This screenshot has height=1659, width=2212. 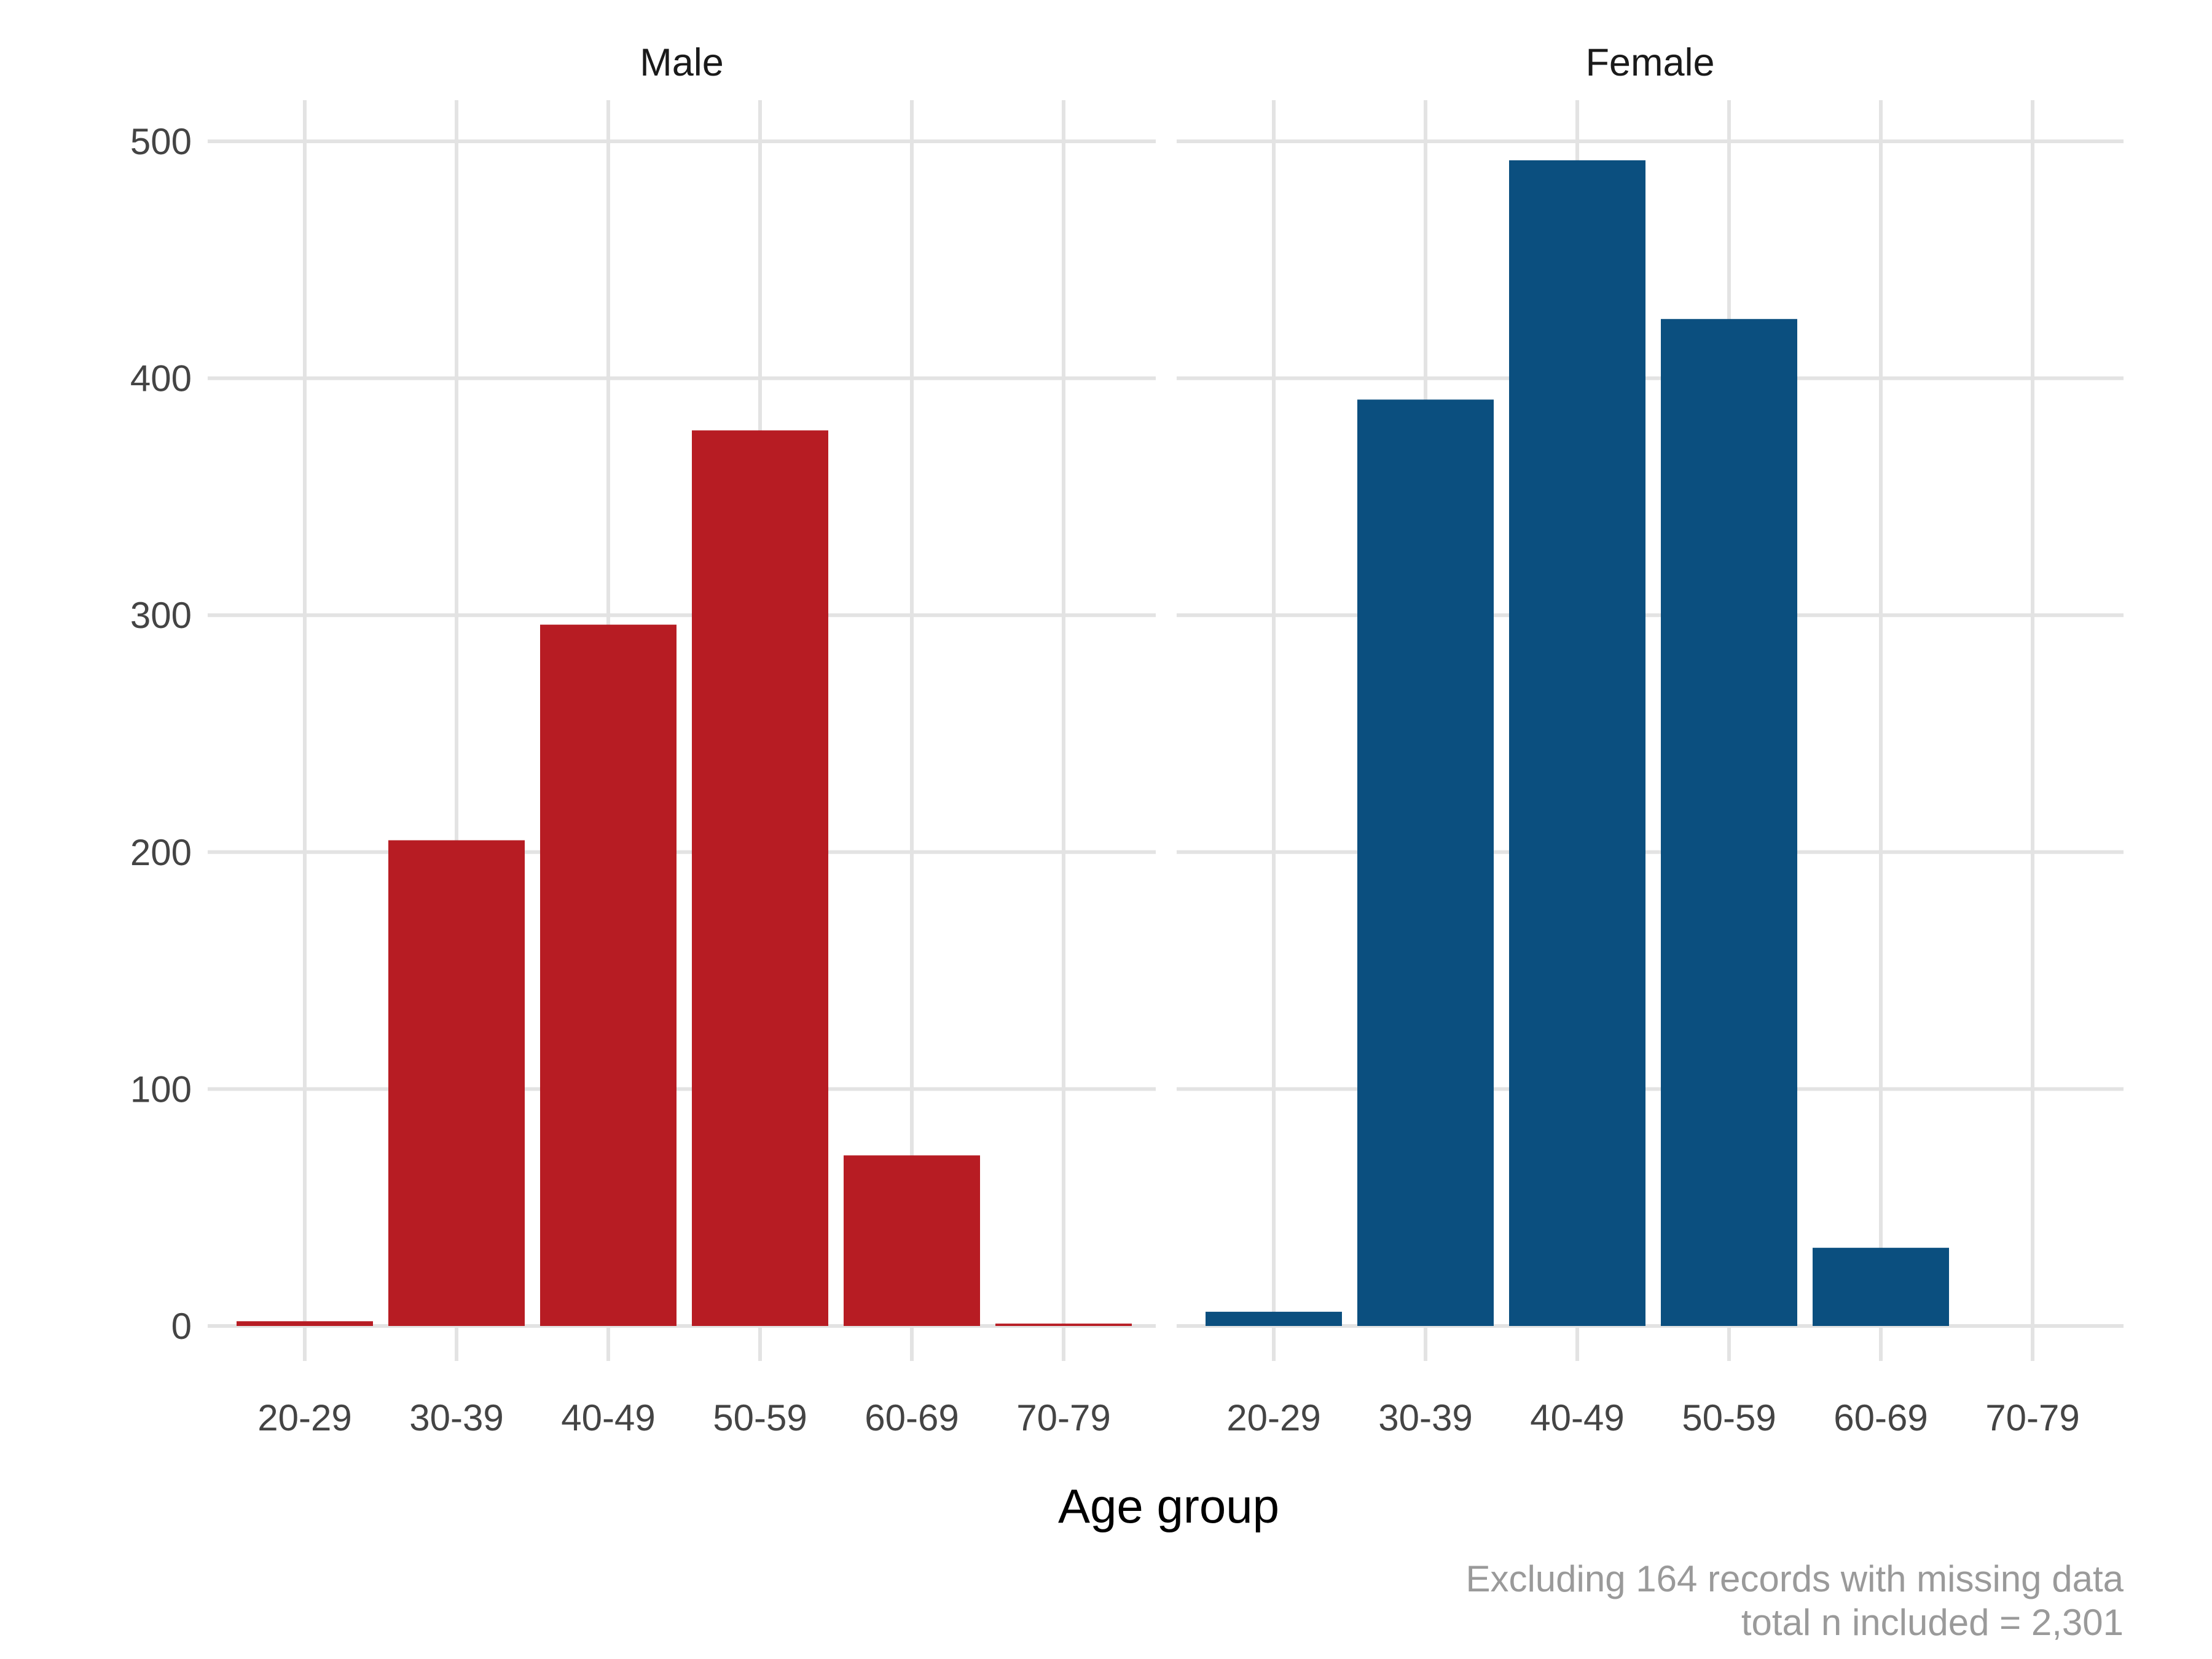 What do you see at coordinates (1168, 1506) in the screenshot?
I see `x-axis-title: Age group` at bounding box center [1168, 1506].